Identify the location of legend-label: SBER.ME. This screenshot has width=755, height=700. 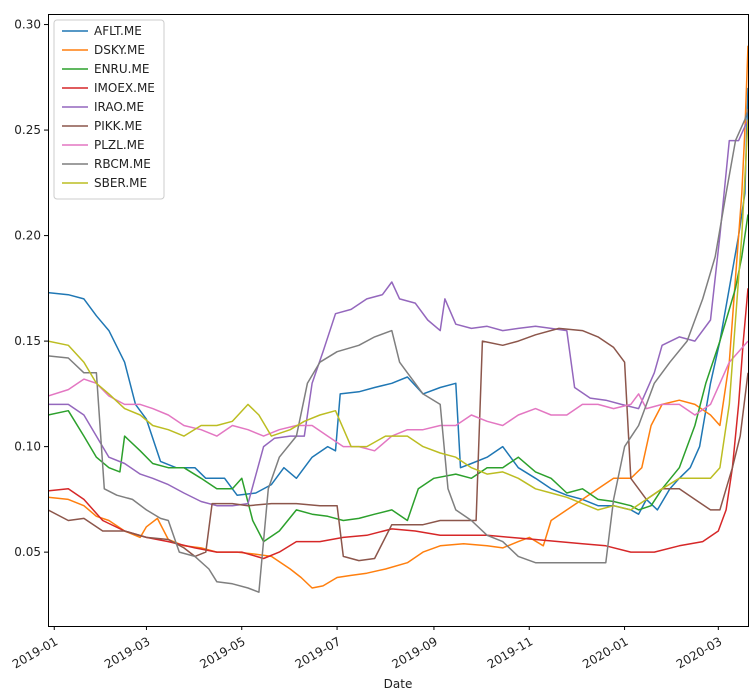
(120, 183).